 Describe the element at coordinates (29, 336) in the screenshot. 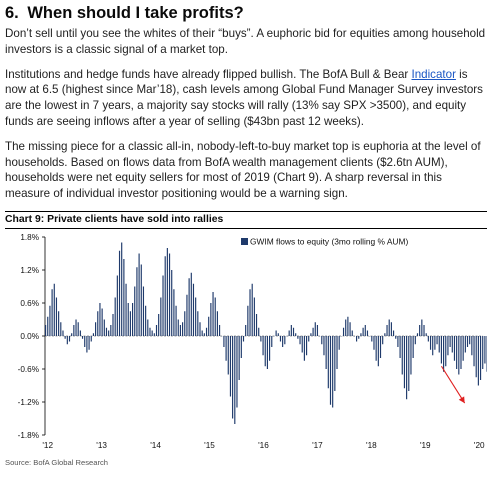

I see `y-tick-label: 0.0%` at that location.